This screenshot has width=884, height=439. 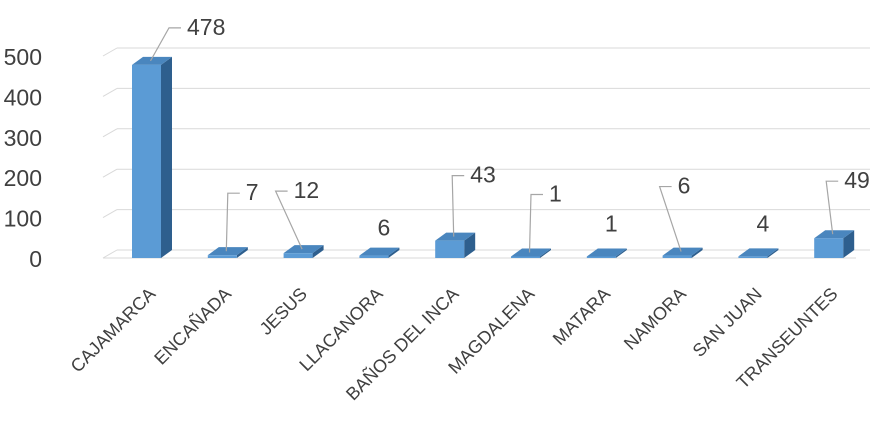 I want to click on x-tick-label: NAMORA, so click(x=655, y=319).